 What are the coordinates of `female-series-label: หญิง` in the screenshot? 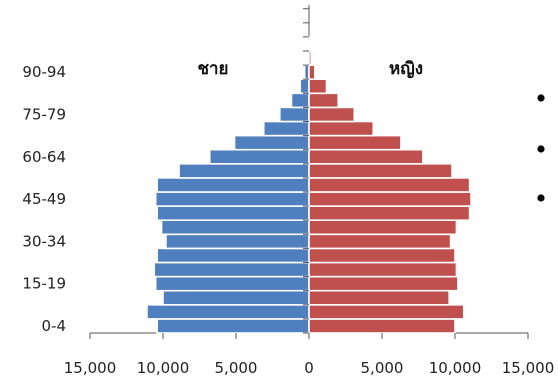 It's located at (406, 69).